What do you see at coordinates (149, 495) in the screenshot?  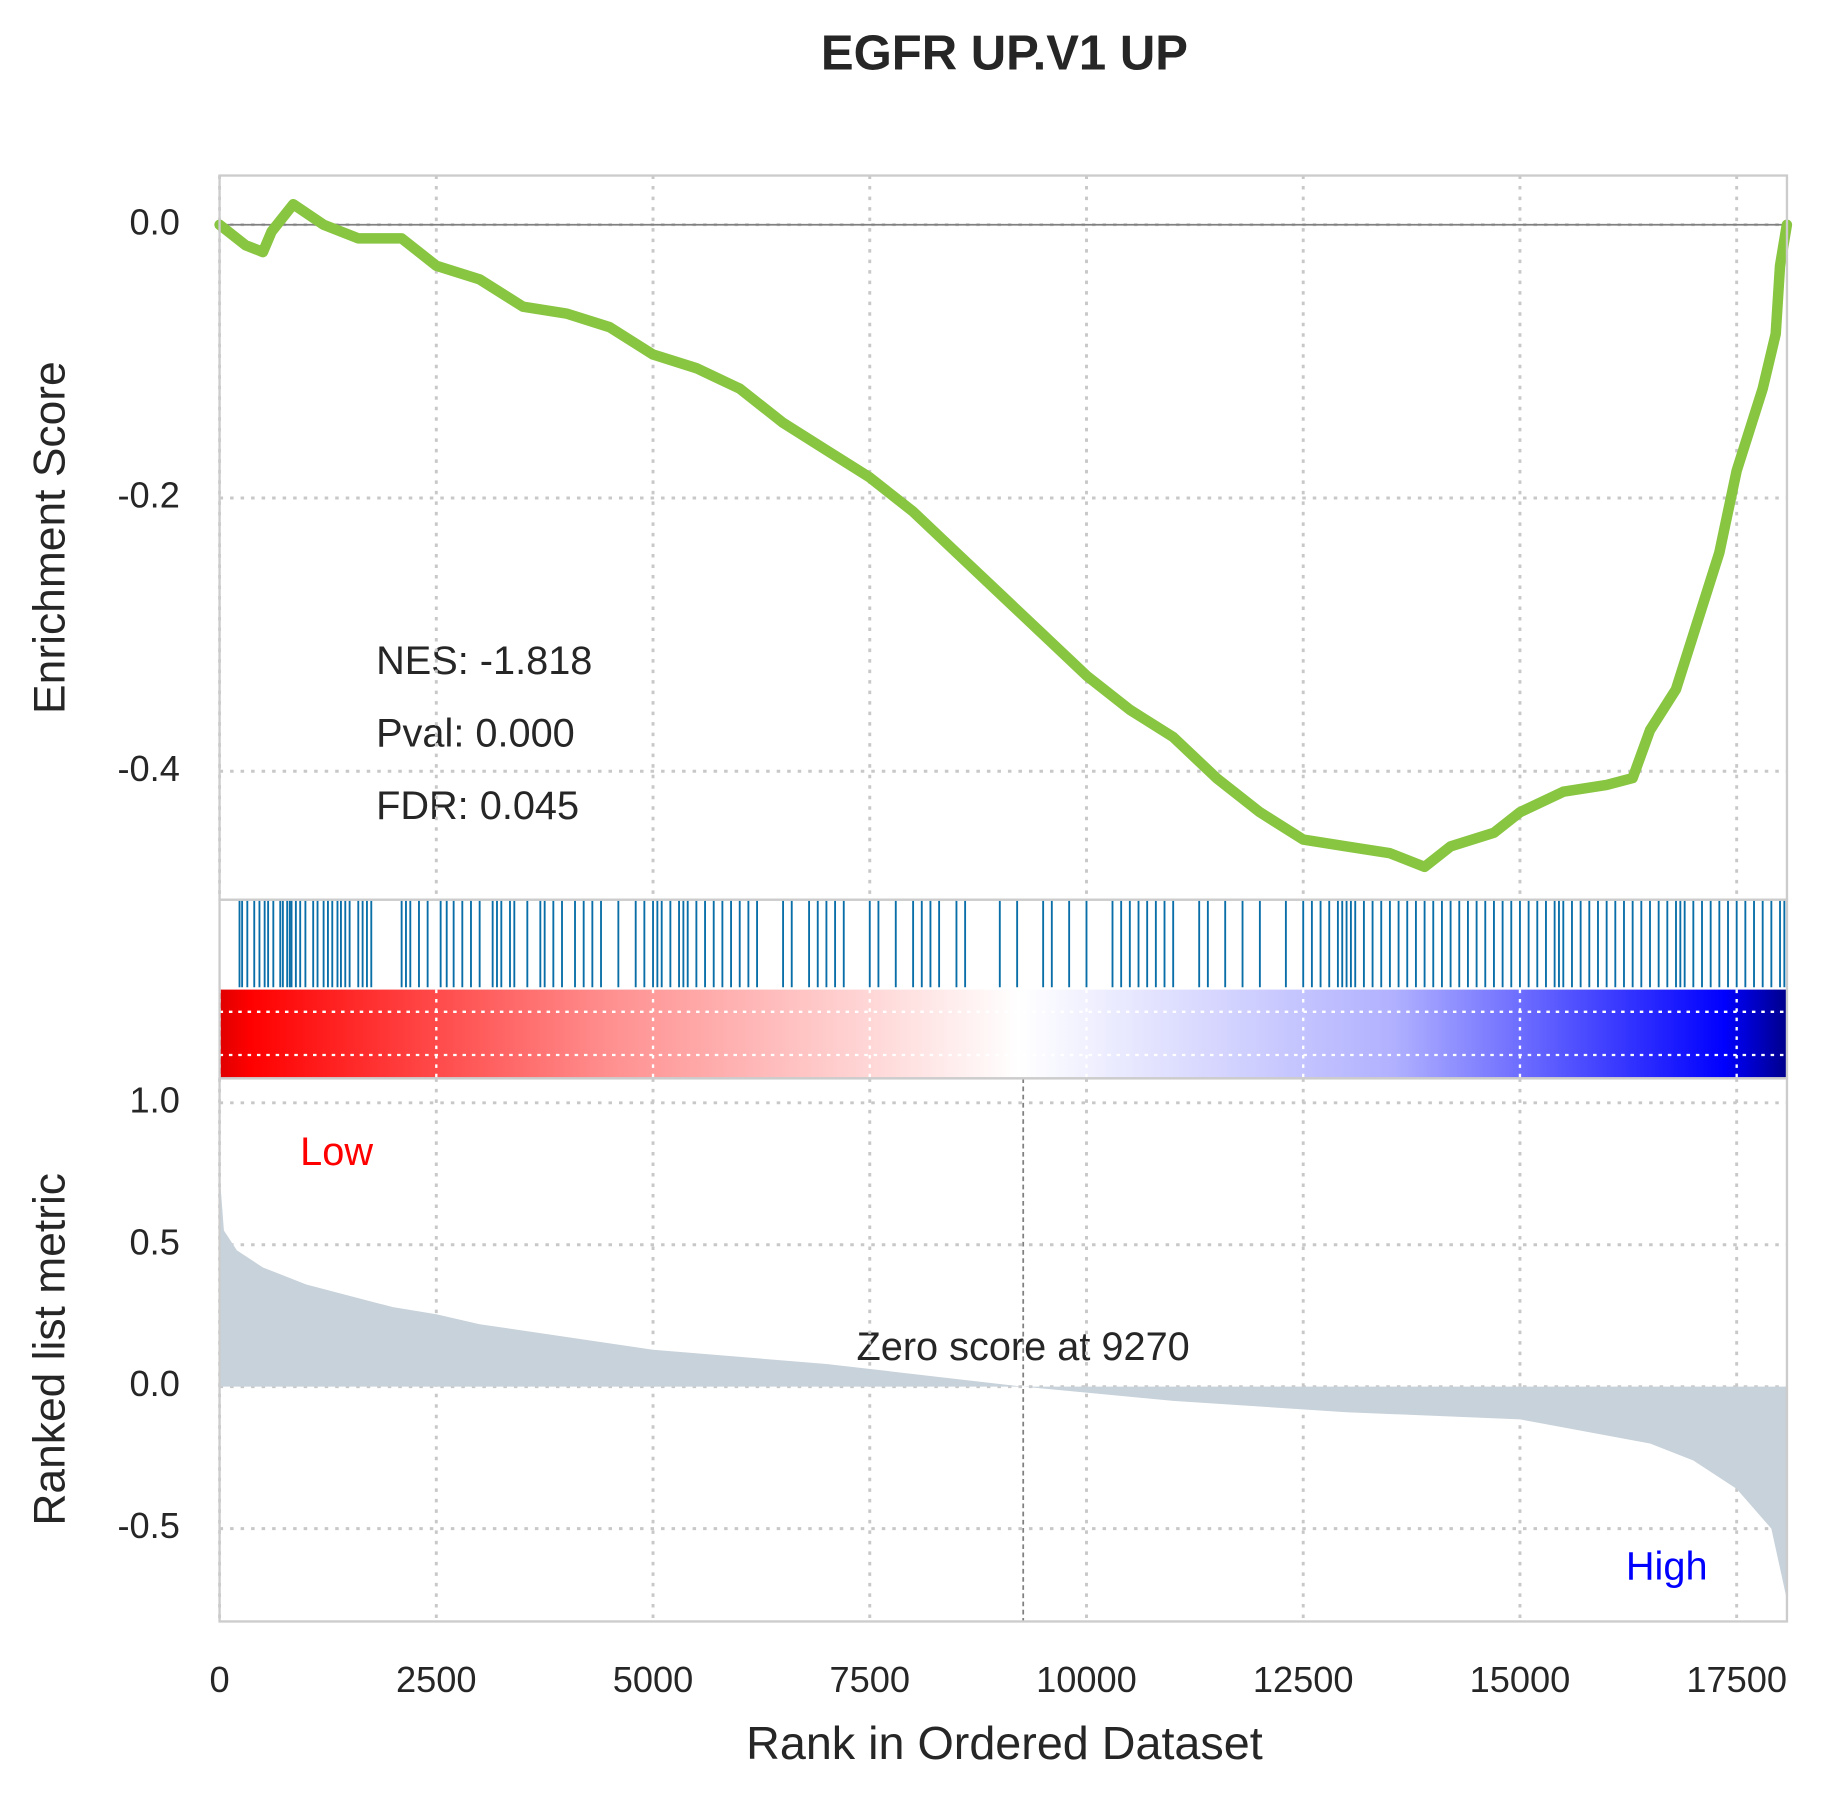 I see `y-tick-label: -0.2` at bounding box center [149, 495].